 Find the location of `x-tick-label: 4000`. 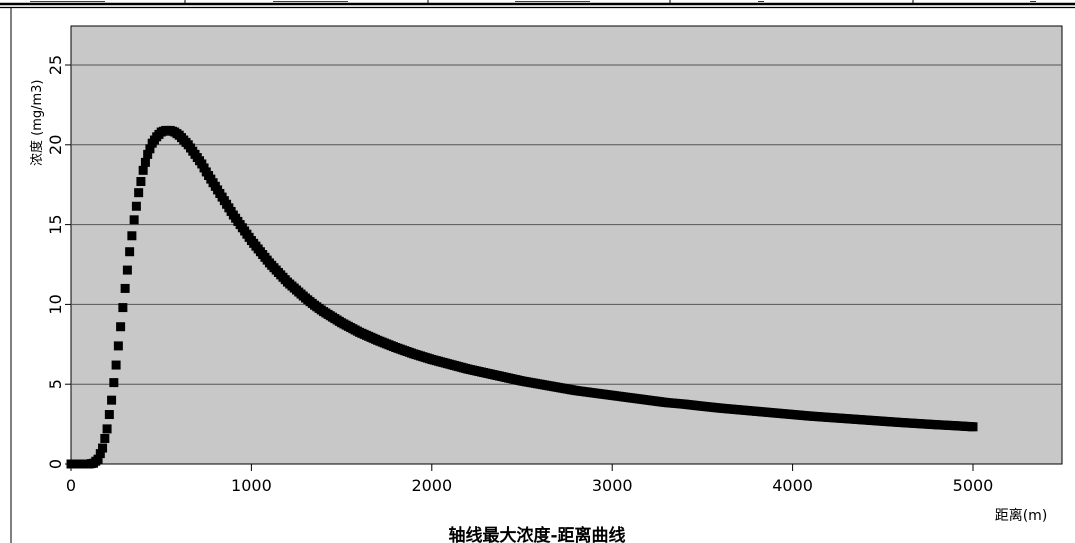

x-tick-label: 4000 is located at coordinates (792, 485).